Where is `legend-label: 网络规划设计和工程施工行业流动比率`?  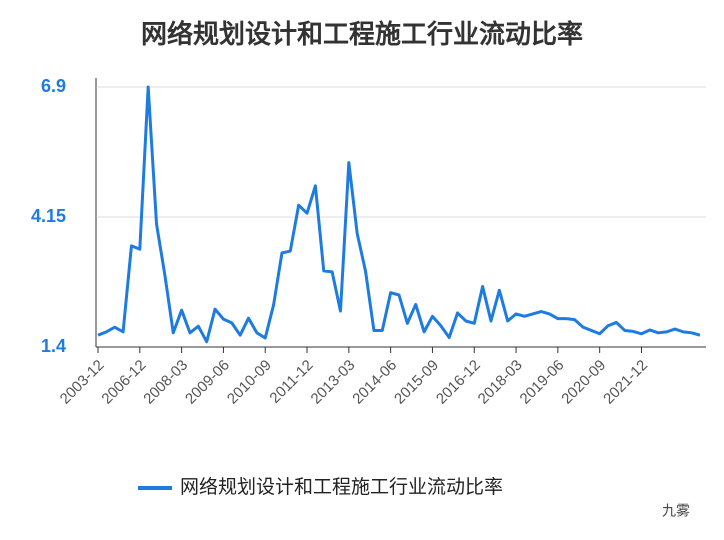 legend-label: 网络规划设计和工程施工行业流动比率 is located at coordinates (341, 487).